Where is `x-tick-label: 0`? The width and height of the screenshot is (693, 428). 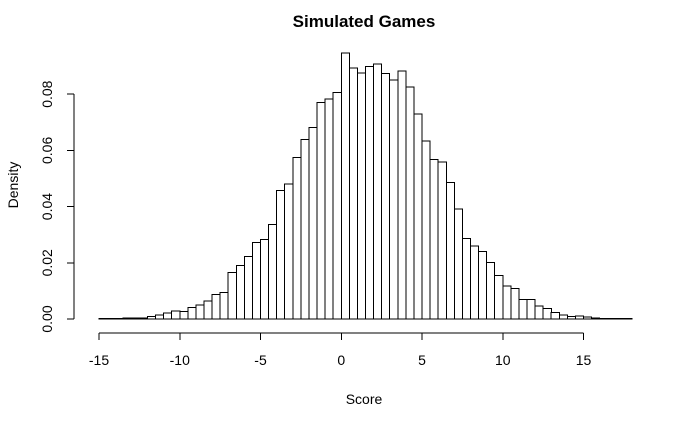
x-tick-label: 0 is located at coordinates (341, 360).